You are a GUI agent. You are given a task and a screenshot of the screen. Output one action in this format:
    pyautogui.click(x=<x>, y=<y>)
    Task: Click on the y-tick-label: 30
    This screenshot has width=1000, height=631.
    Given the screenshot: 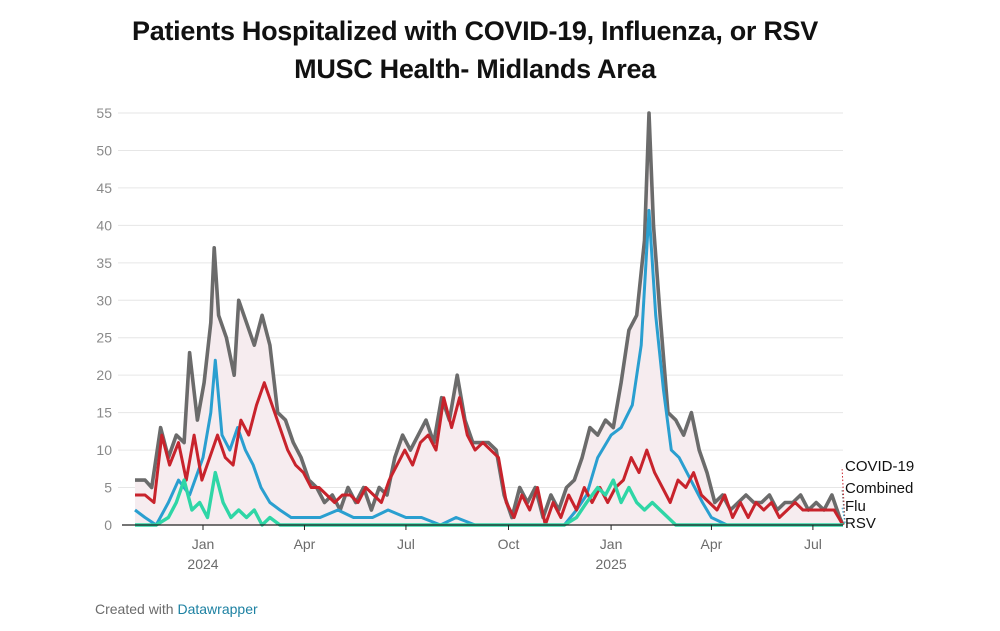 What is the action you would take?
    pyautogui.click(x=104, y=300)
    